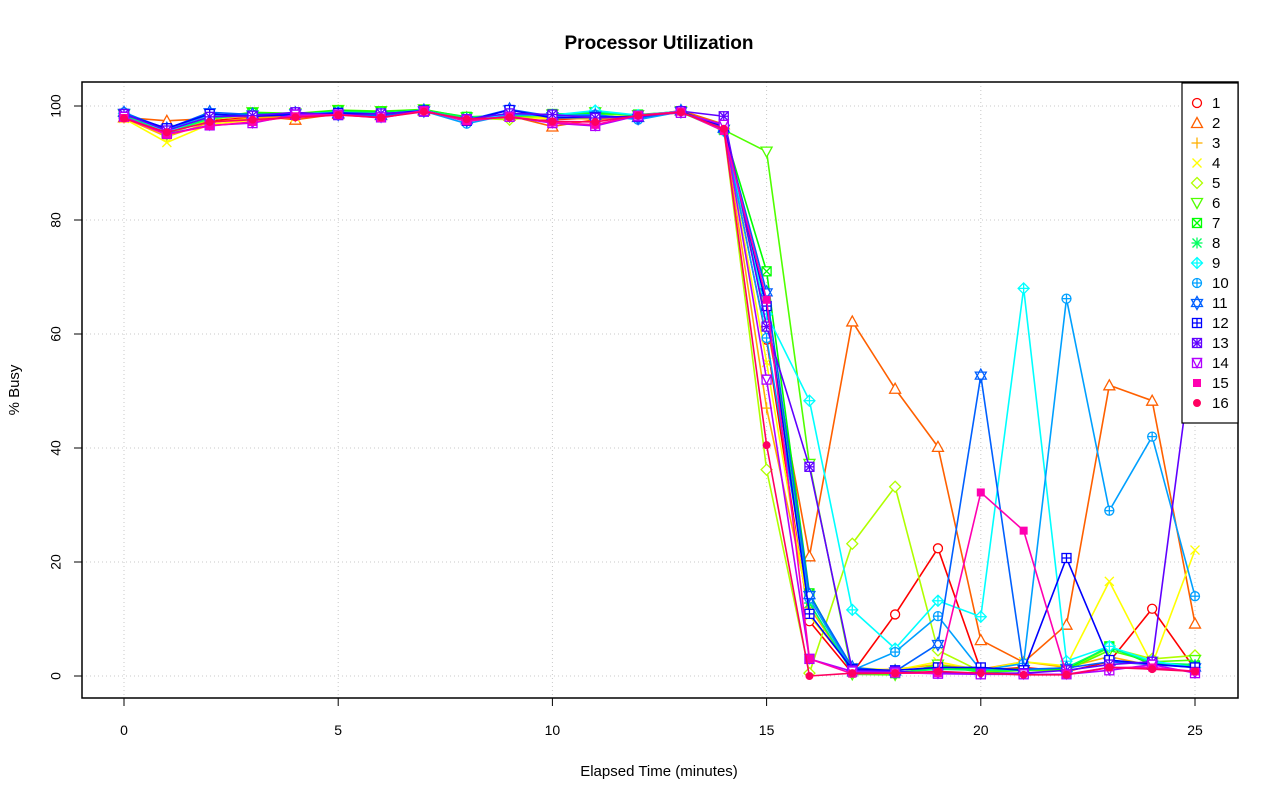  Describe the element at coordinates (1205, 123) in the screenshot. I see `legend-item-2: 2` at that location.